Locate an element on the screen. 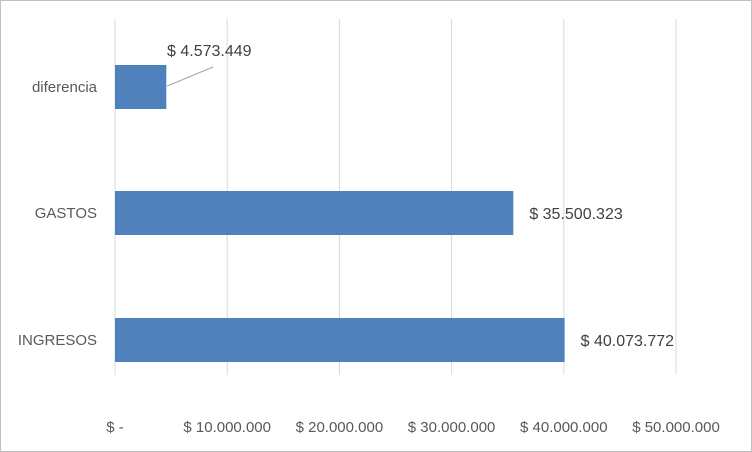 The image size is (752, 452). category-label: INGRESOS is located at coordinates (57, 340).